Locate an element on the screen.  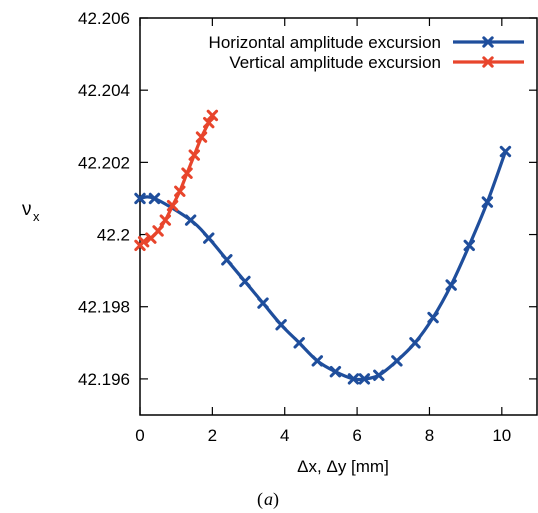
x-tick-label: 8 is located at coordinates (429, 435).